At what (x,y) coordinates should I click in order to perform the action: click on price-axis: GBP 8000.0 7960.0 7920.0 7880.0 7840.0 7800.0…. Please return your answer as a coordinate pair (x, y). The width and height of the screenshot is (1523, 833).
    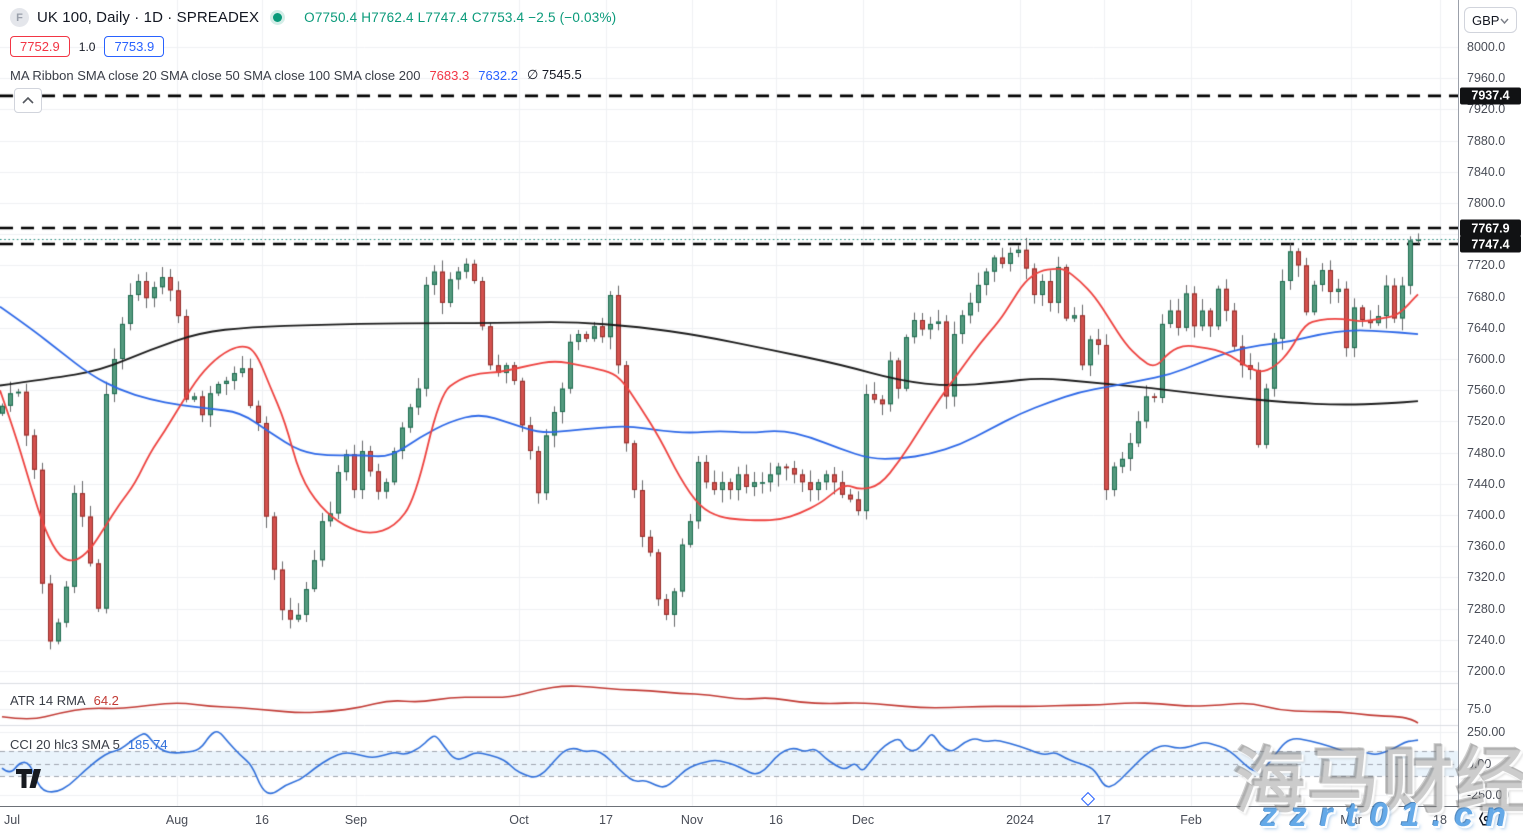
    Looking at the image, I should click on (1490, 403).